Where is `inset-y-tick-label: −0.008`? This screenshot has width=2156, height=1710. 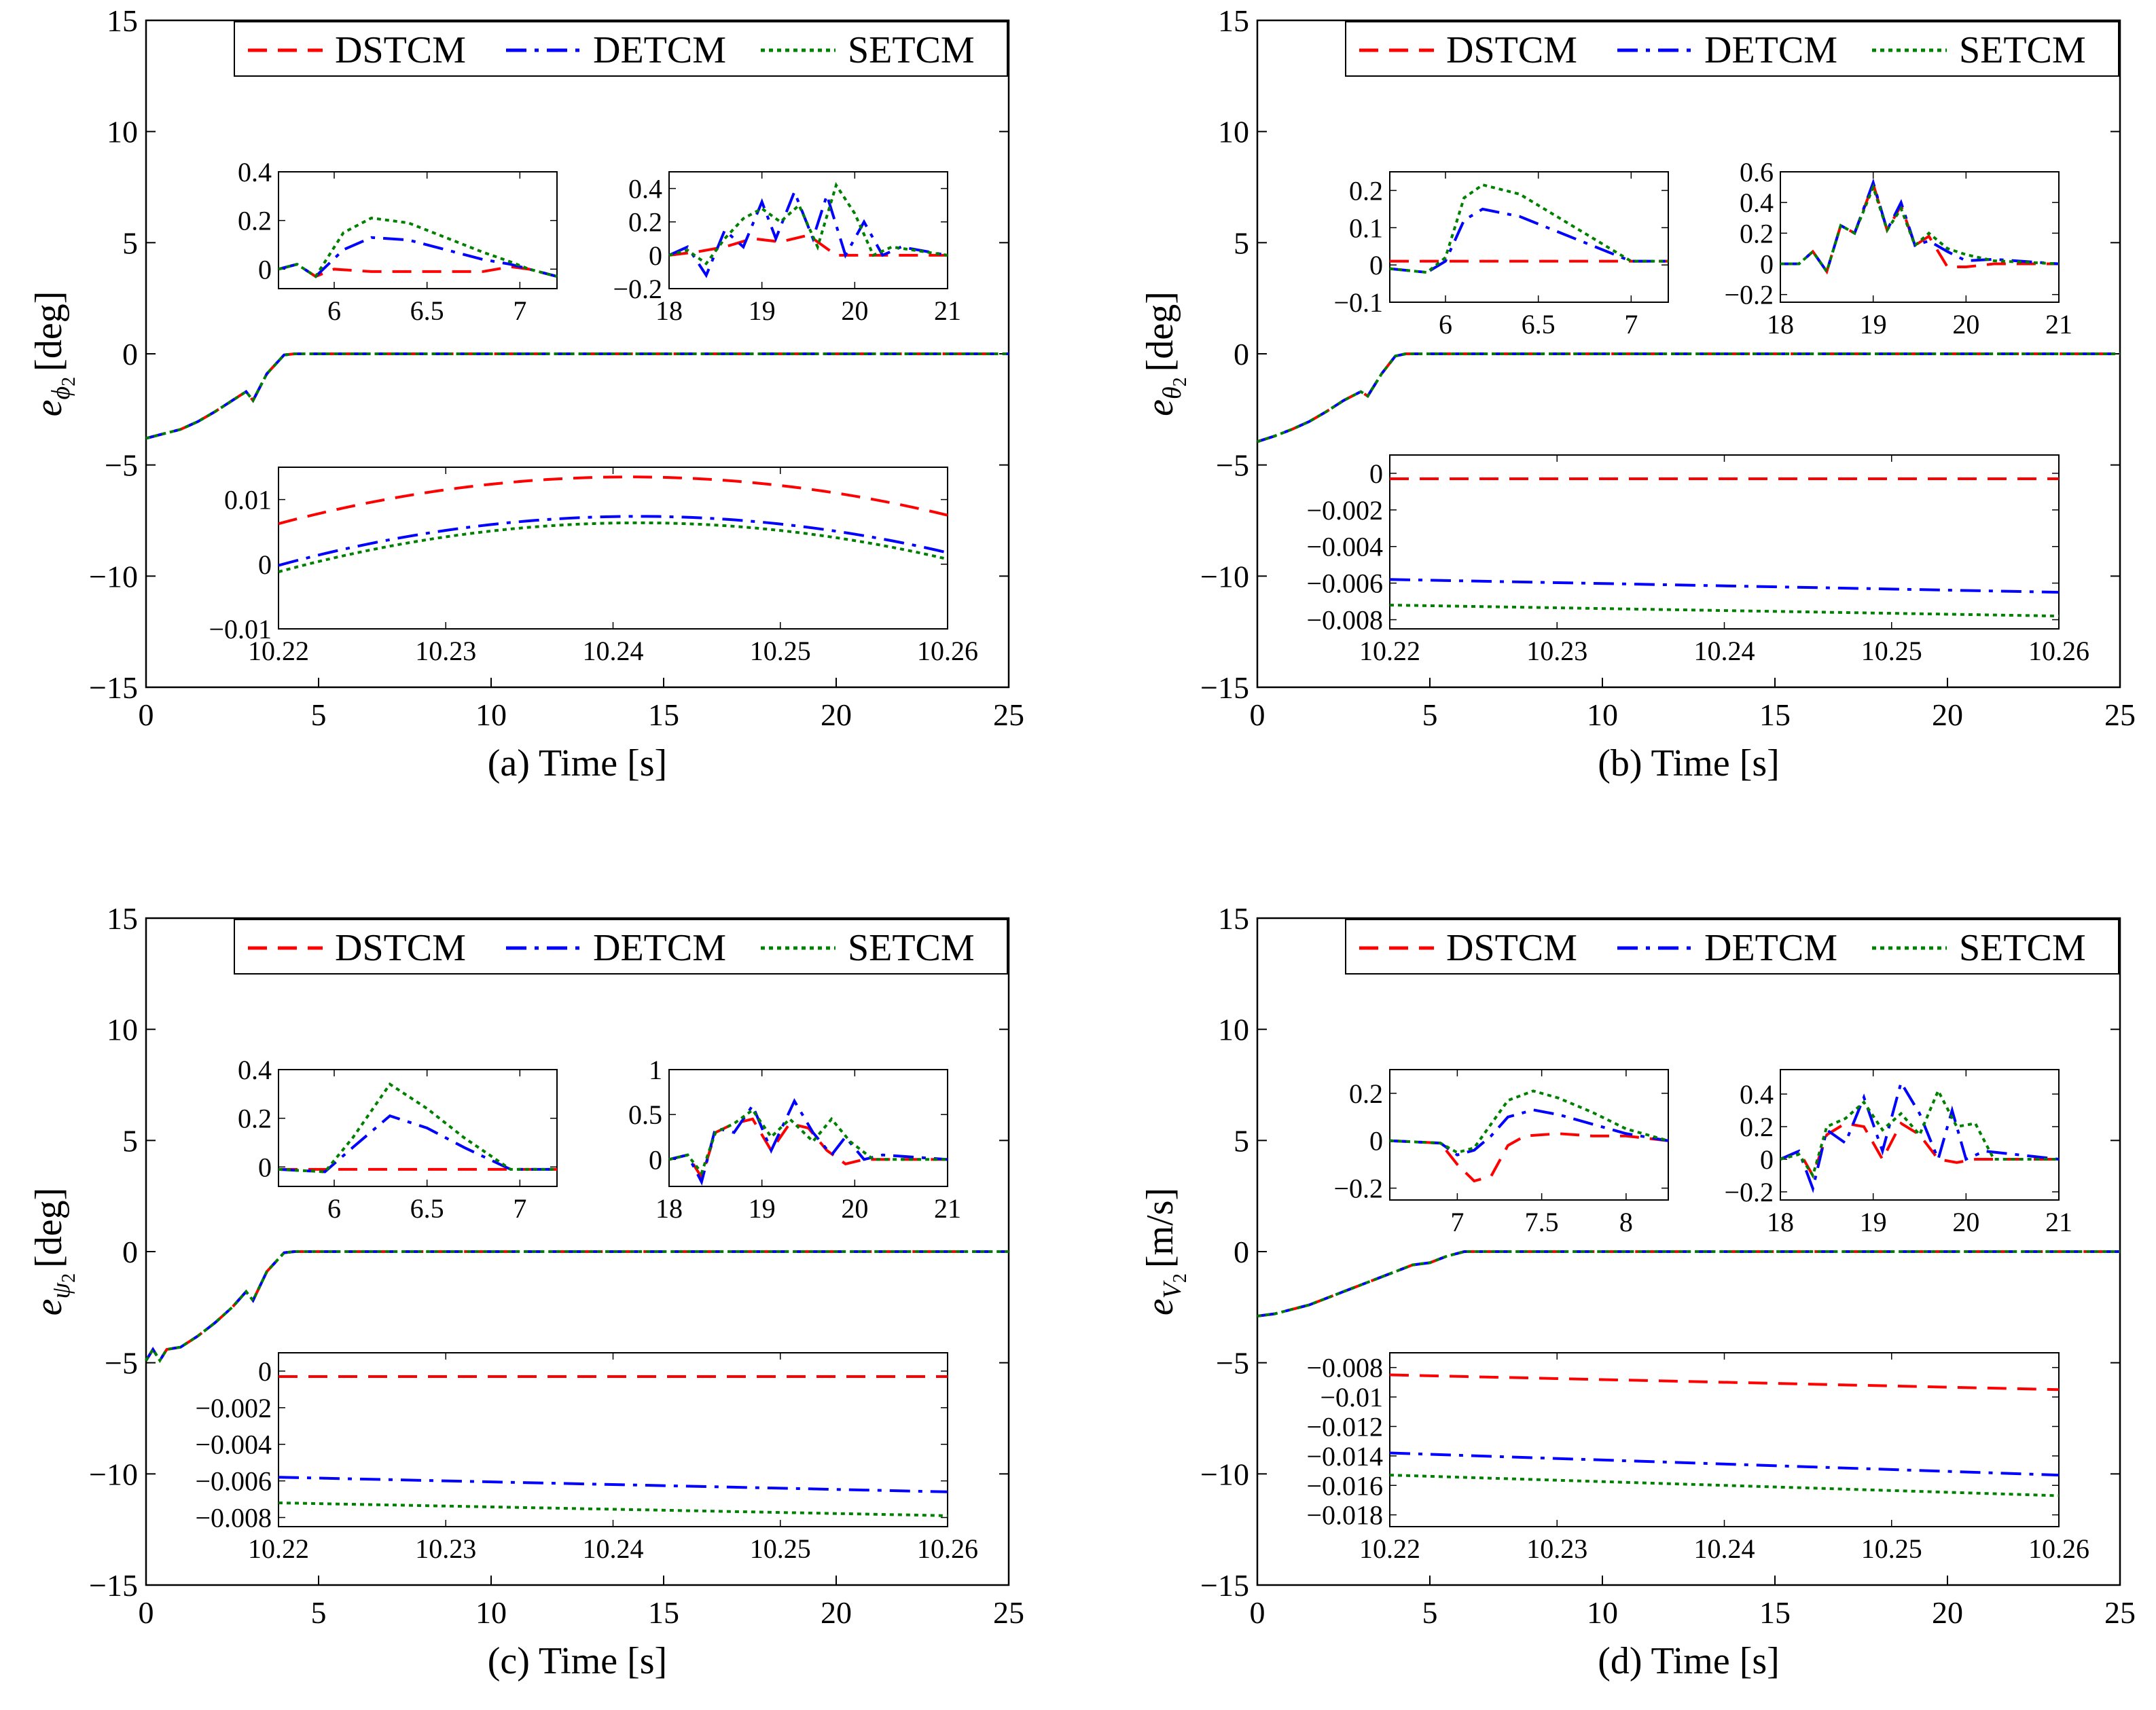 inset-y-tick-label: −0.008 is located at coordinates (1344, 620).